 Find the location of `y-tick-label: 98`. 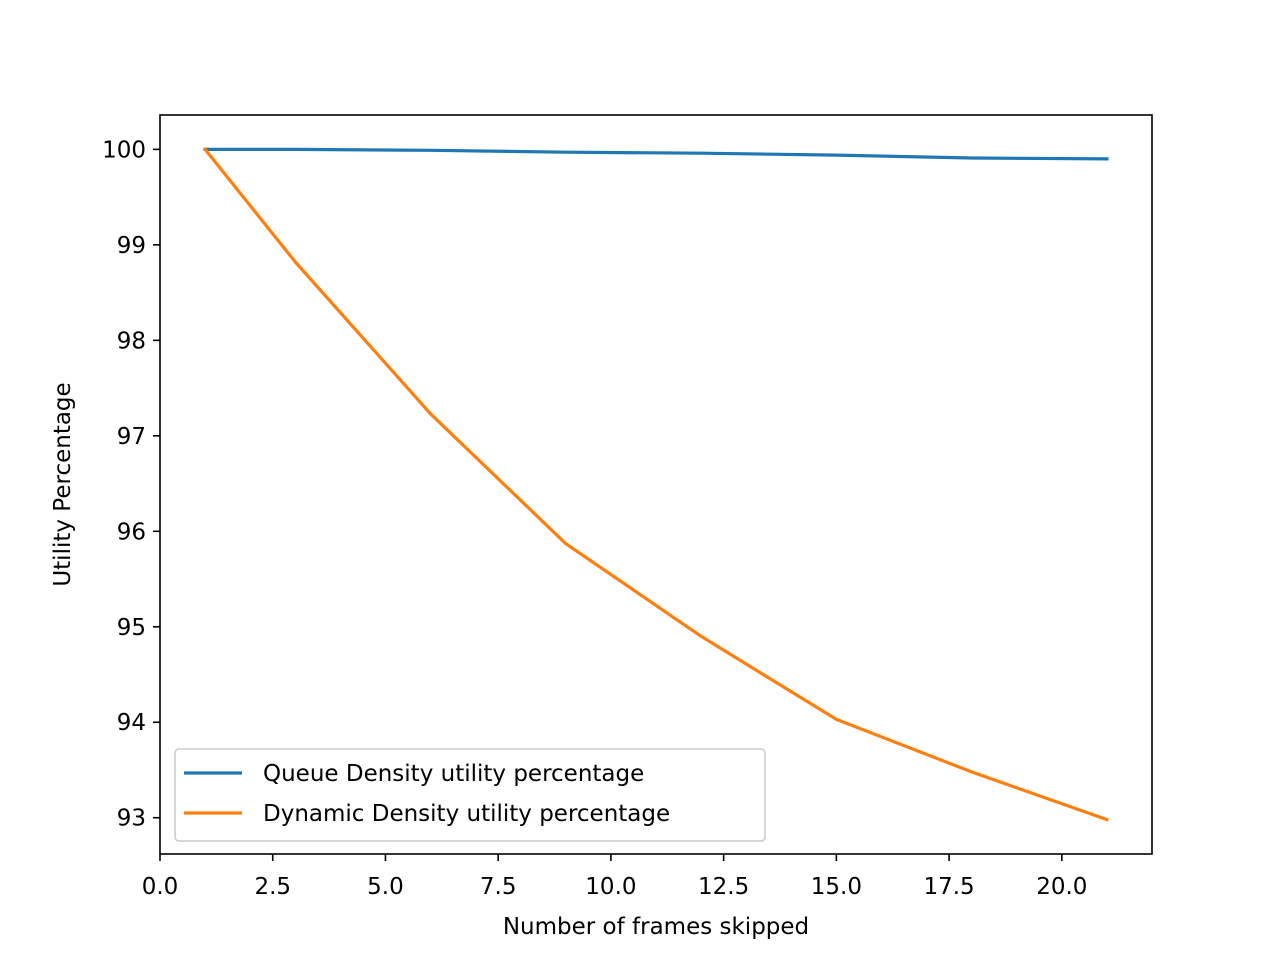

y-tick-label: 98 is located at coordinates (131, 341).